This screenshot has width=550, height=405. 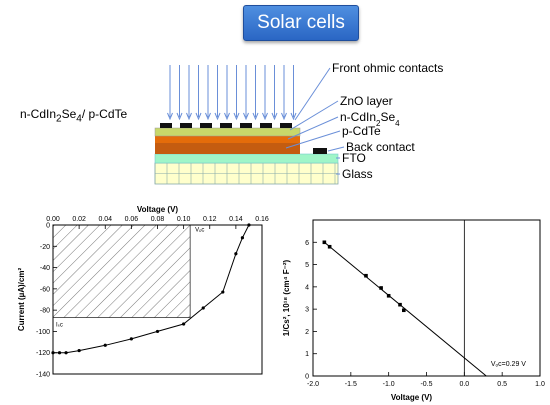 I want to click on x-tick-label: 0.16, so click(x=262, y=219).